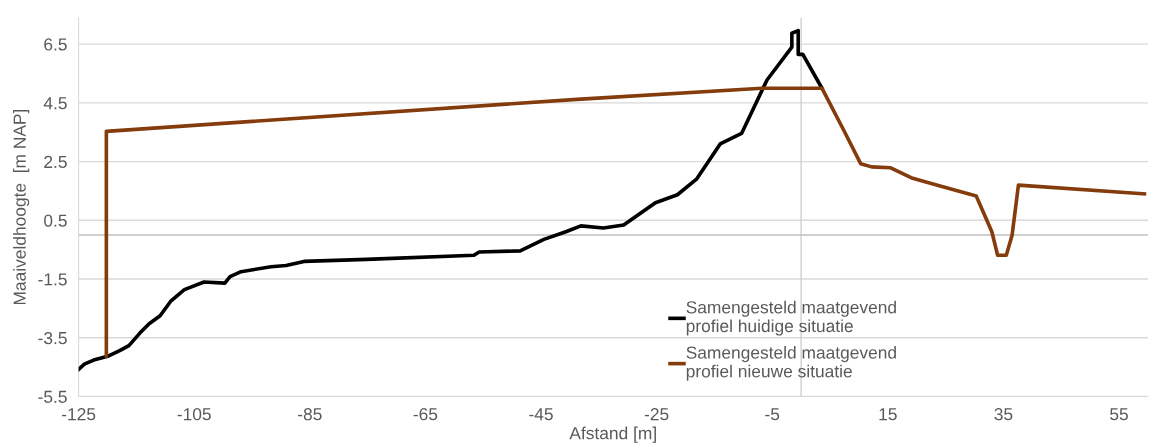  What do you see at coordinates (55, 103) in the screenshot?
I see `y-tick-label: 4.5` at bounding box center [55, 103].